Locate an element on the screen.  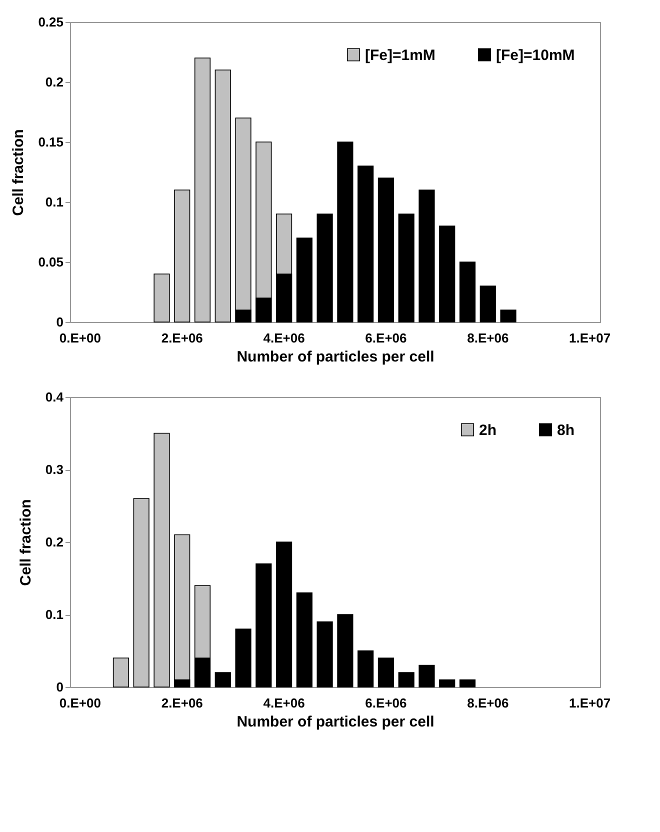
y-tick-label: 0.4 is located at coordinates (54, 397).